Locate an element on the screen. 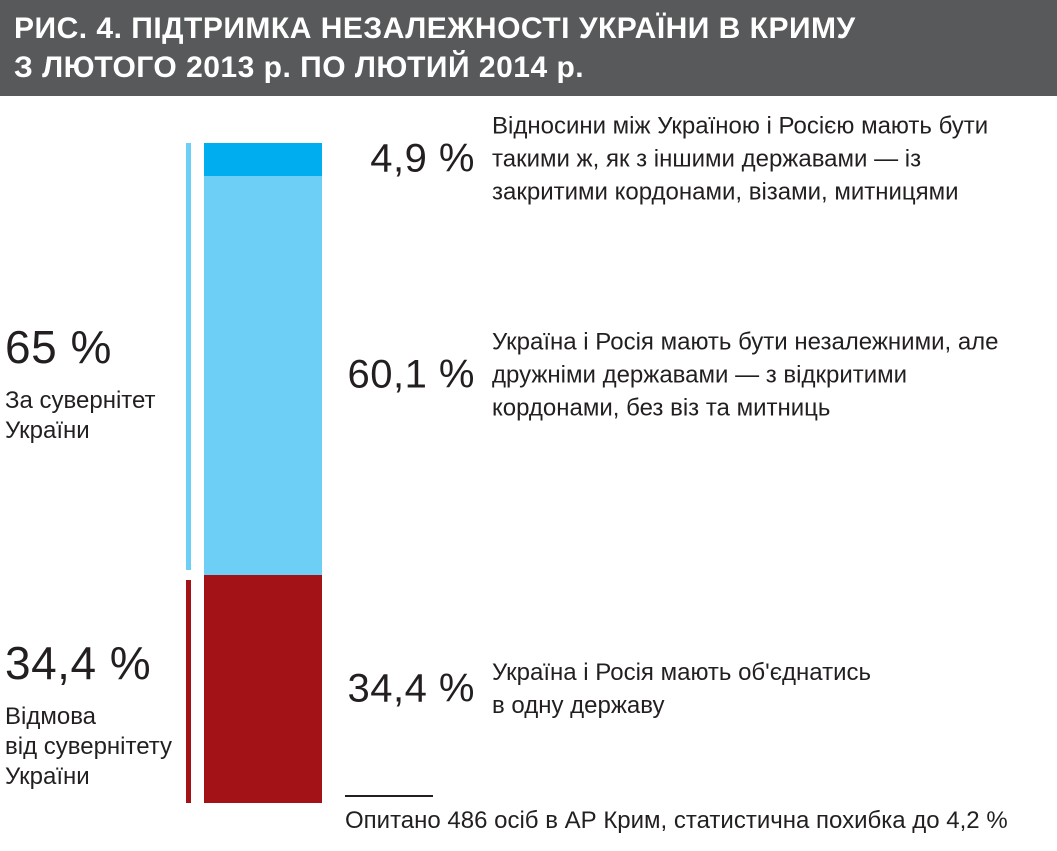 The width and height of the screenshot is (1057, 851). group-value-no-sovereignty: 34,4 % is located at coordinates (78, 663).